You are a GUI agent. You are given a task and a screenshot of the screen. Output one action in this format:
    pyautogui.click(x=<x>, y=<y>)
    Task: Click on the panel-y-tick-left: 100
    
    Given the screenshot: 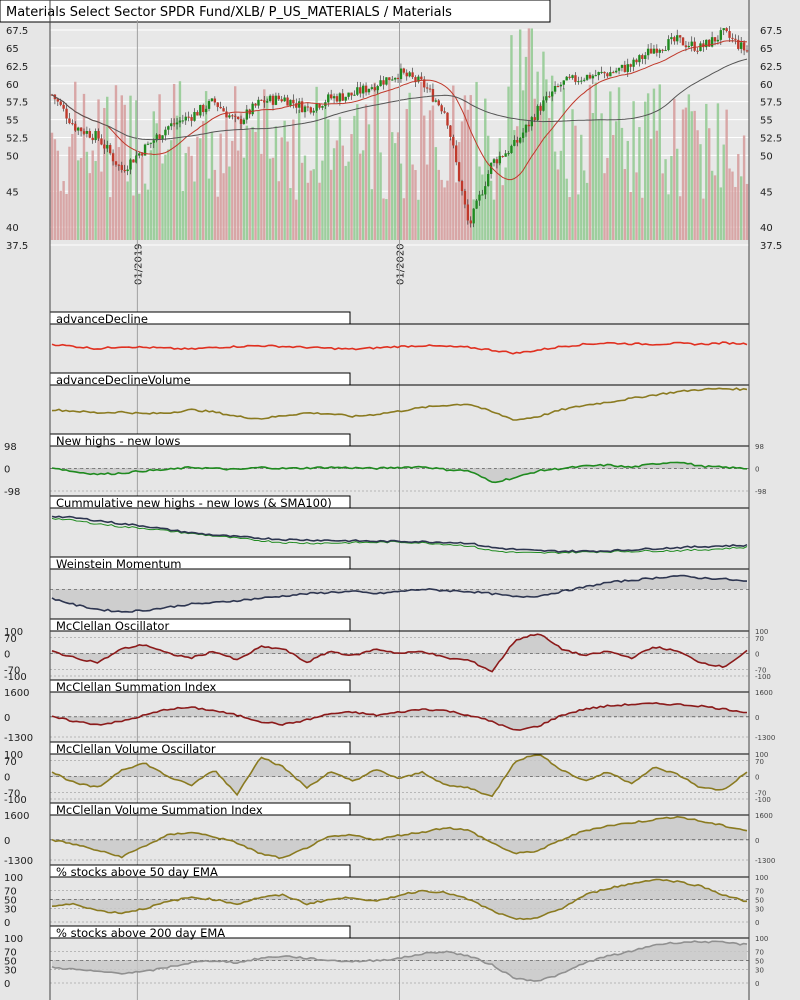 What is the action you would take?
    pyautogui.click(x=13, y=878)
    